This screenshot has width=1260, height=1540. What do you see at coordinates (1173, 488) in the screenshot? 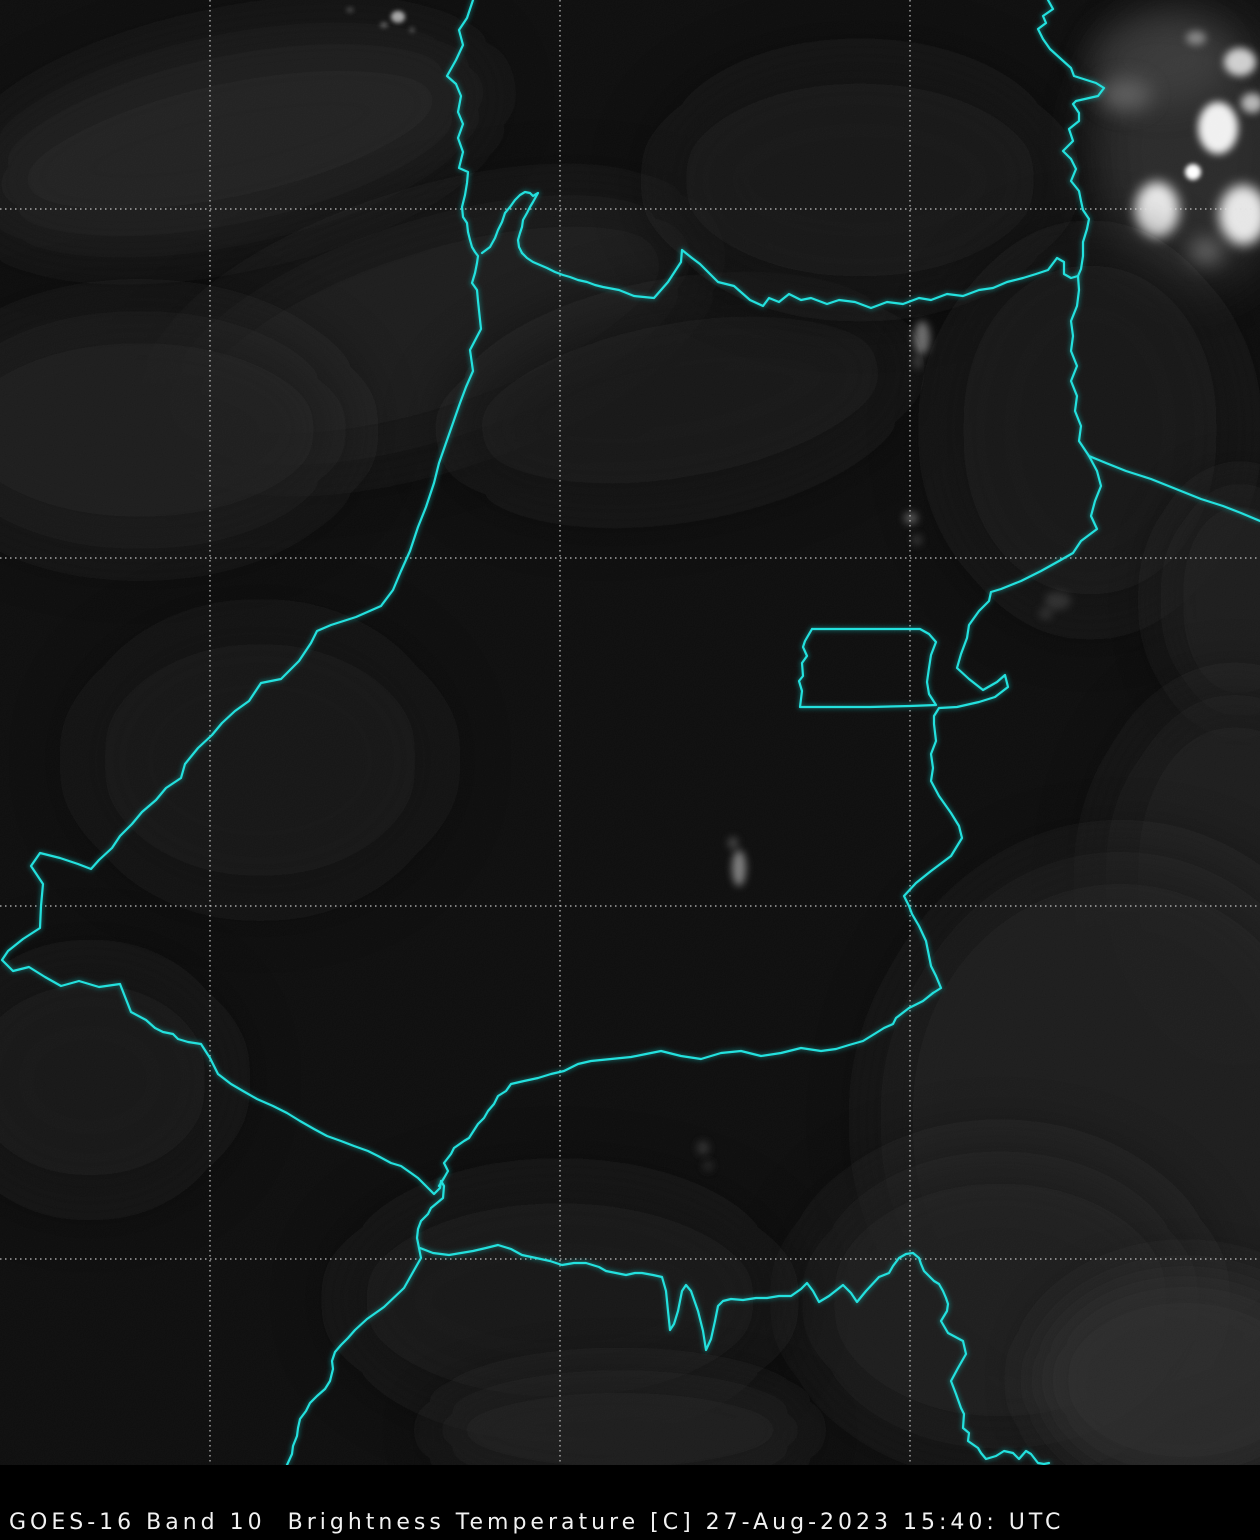
I see `state-border-east-branch` at bounding box center [1173, 488].